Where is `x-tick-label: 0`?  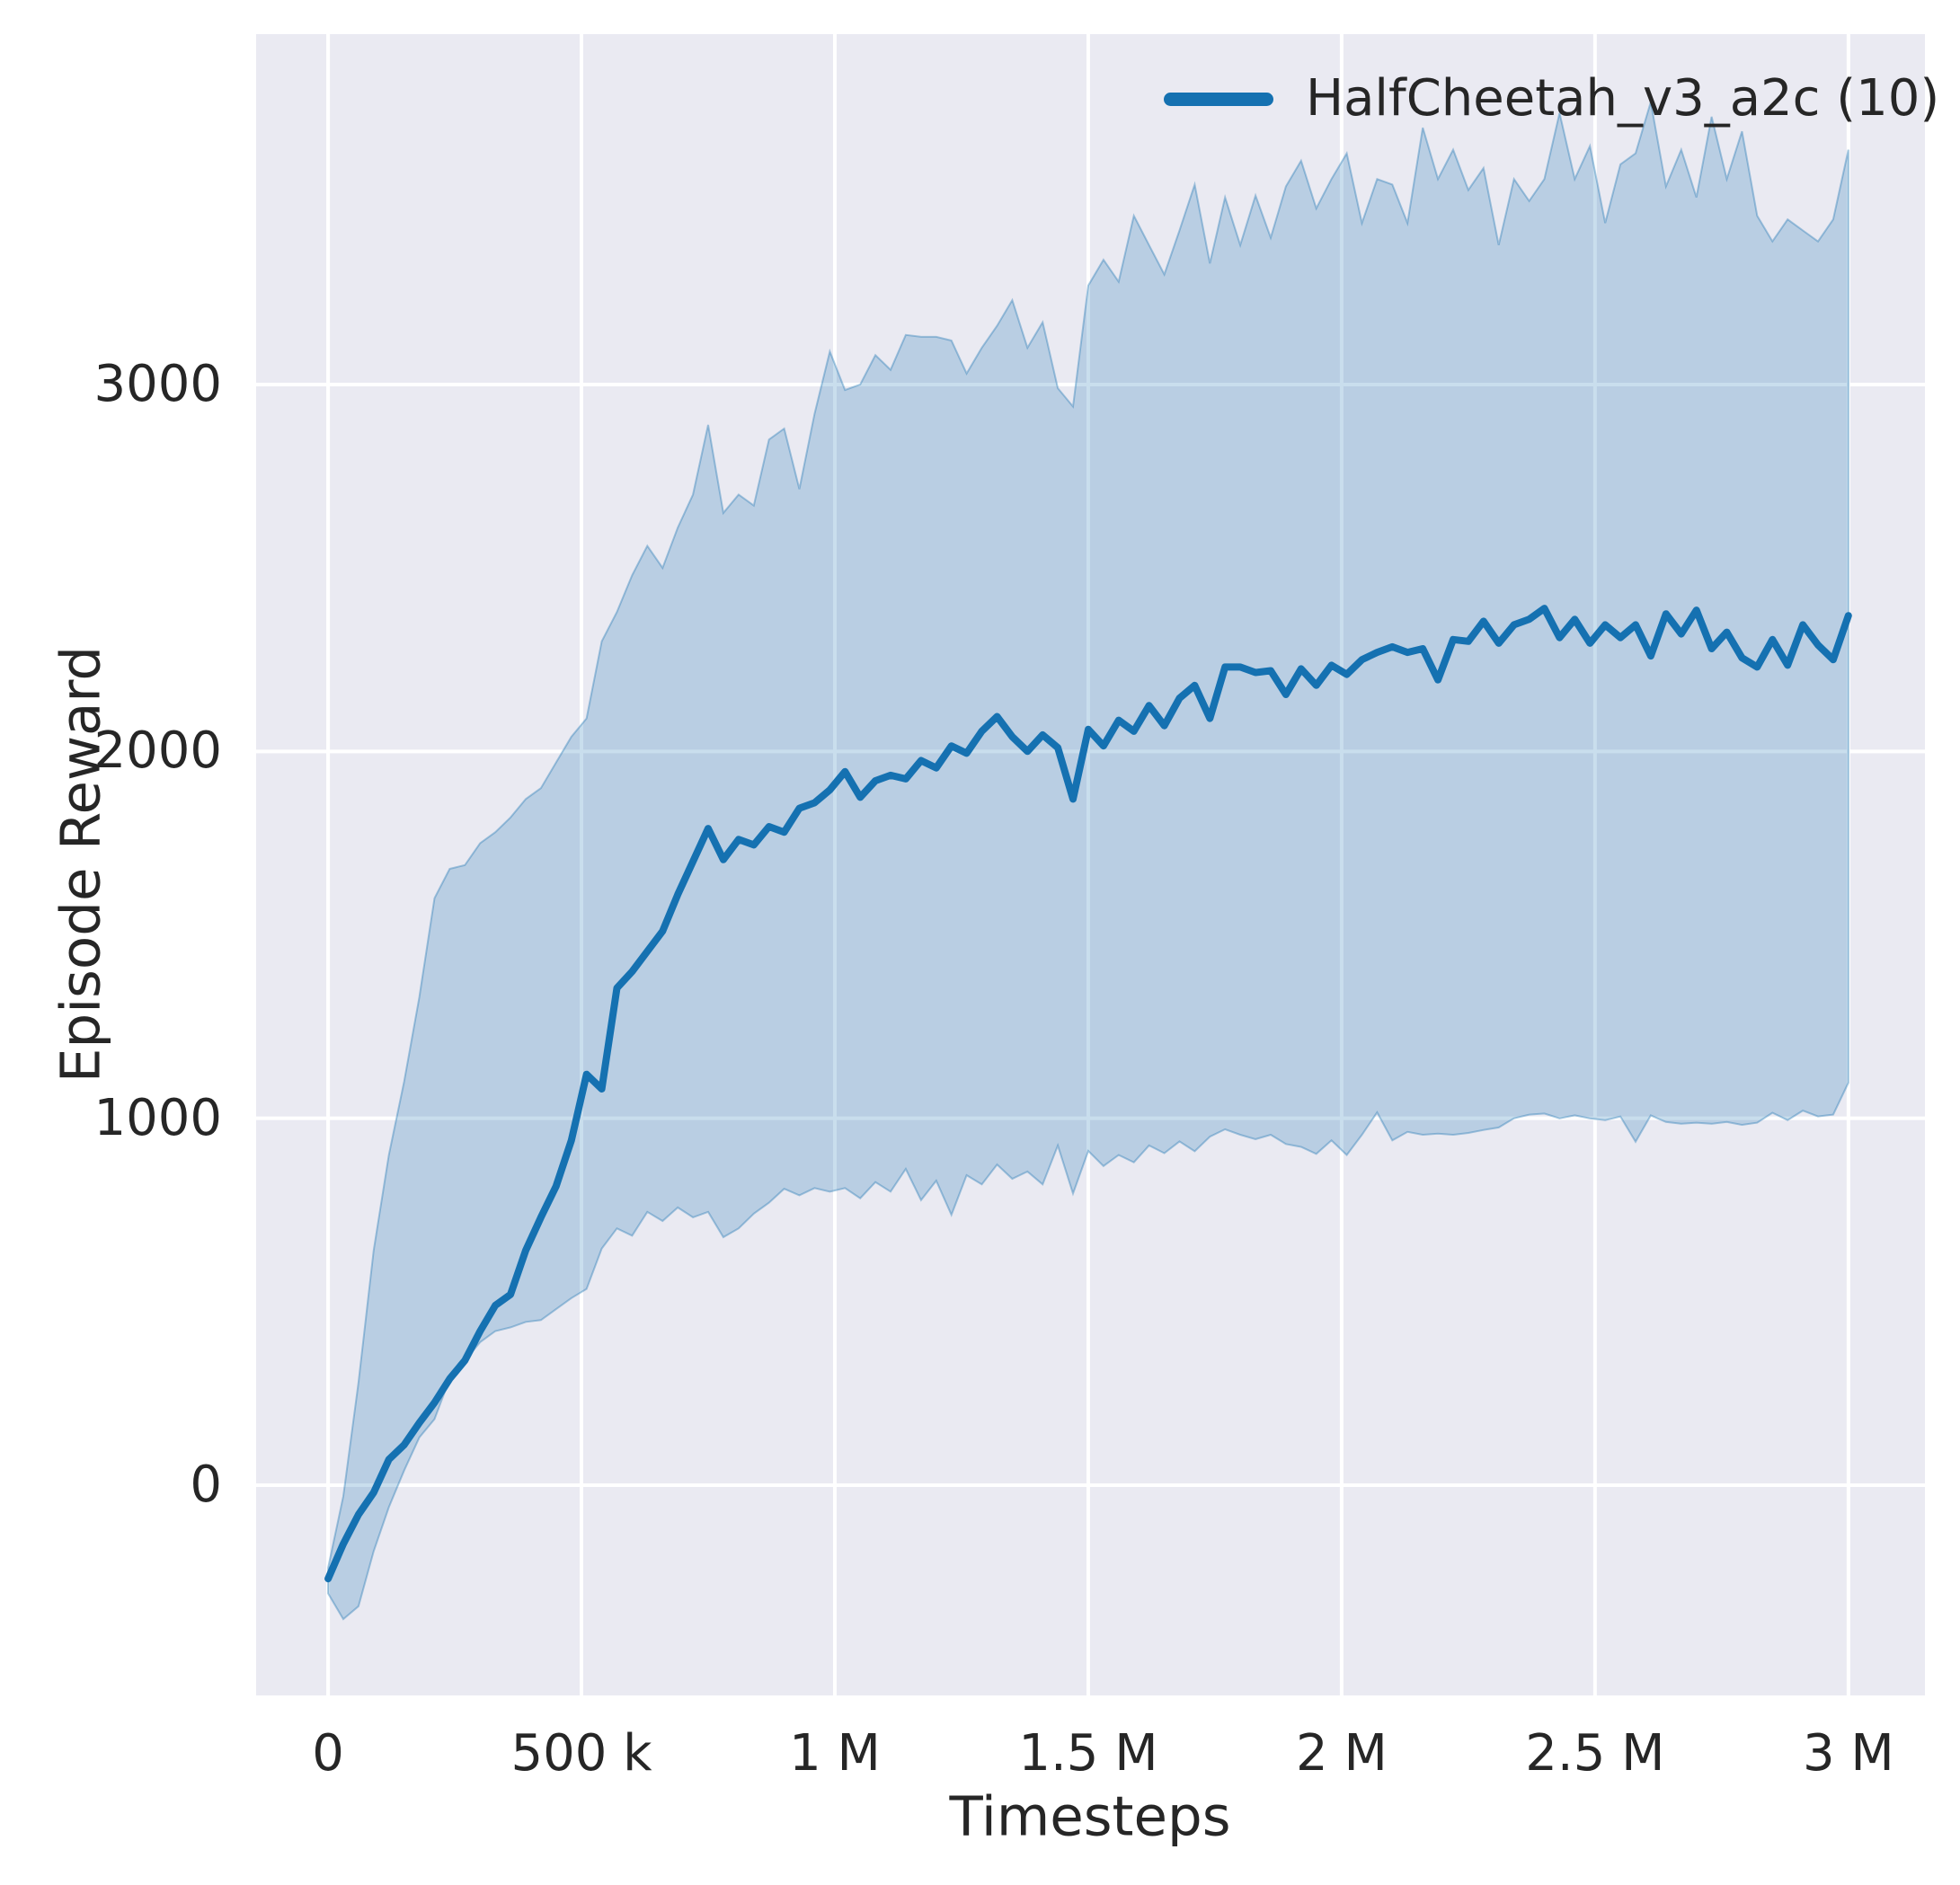
x-tick-label: 0 is located at coordinates (328, 1753).